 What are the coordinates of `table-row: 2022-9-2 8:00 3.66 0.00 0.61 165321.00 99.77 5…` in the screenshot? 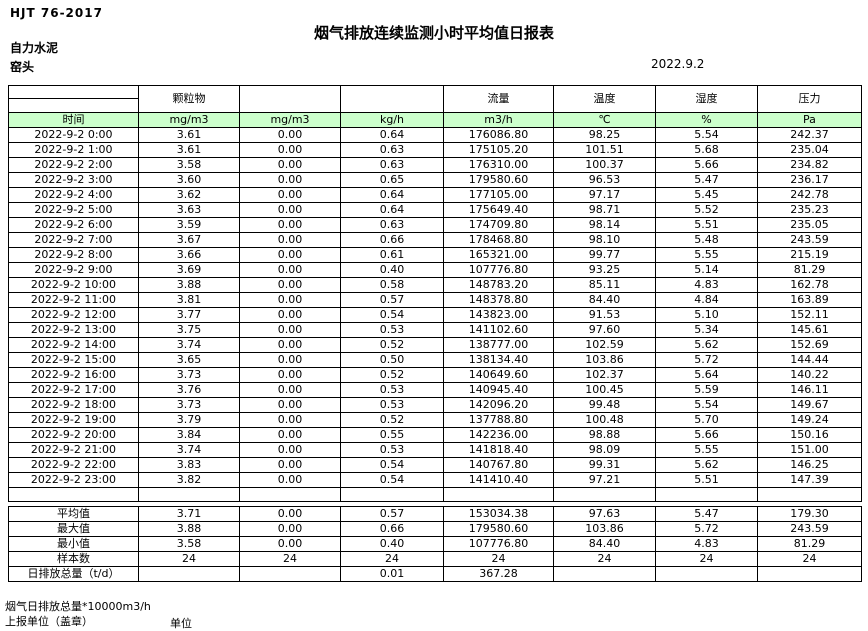 It's located at (435, 255).